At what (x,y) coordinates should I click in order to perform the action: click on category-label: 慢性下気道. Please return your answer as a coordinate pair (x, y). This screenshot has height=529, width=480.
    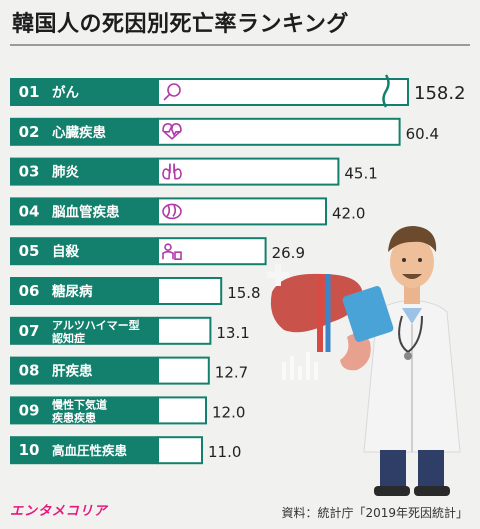
    Looking at the image, I should click on (79, 404).